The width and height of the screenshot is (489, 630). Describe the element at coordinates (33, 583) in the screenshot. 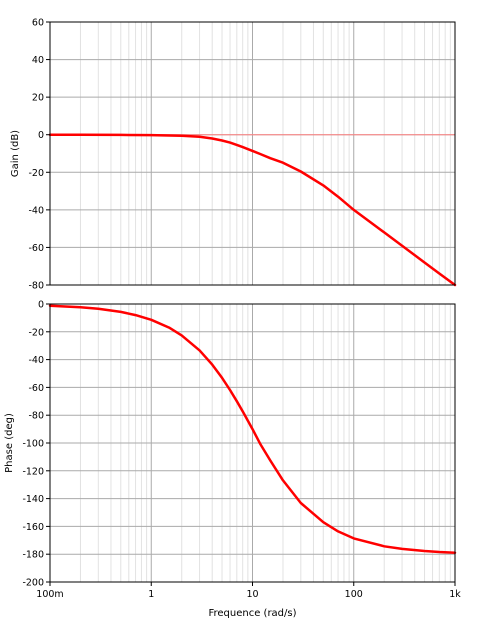

I see `y-tick-label: -200` at that location.